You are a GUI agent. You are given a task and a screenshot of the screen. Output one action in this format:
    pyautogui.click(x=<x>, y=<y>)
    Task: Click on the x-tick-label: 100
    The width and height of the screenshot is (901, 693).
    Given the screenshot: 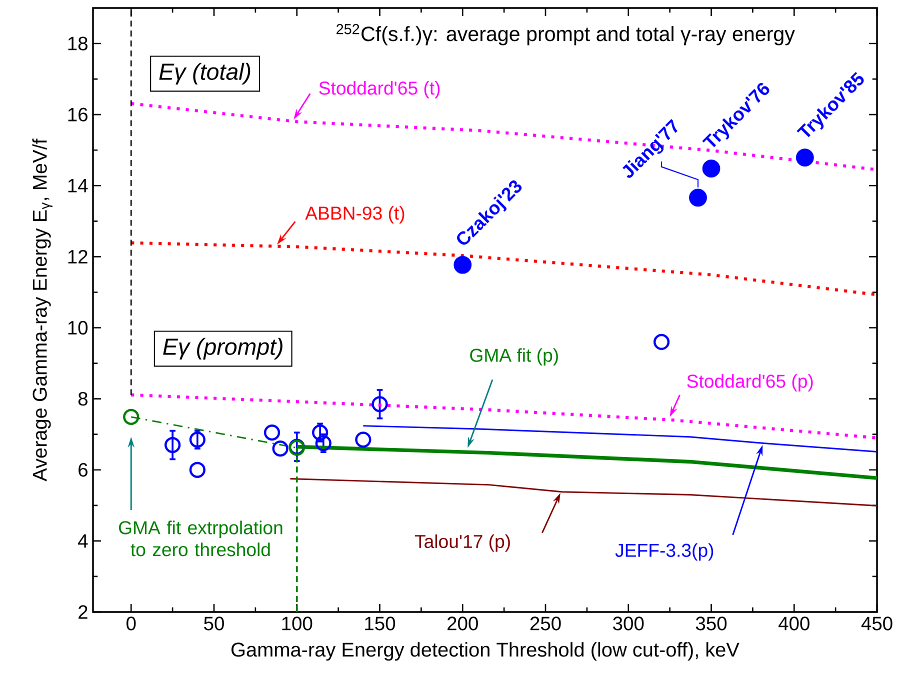 What is the action you would take?
    pyautogui.click(x=297, y=623)
    